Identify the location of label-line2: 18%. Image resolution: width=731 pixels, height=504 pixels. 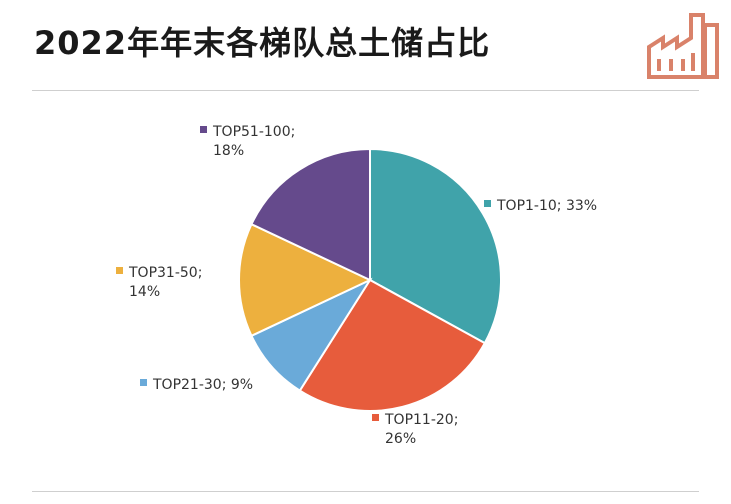
(228, 151).